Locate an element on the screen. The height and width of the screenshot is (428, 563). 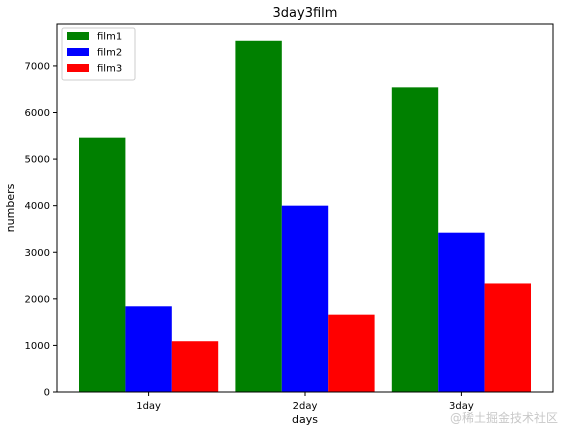
chart-title: 3day3film is located at coordinates (305, 13).